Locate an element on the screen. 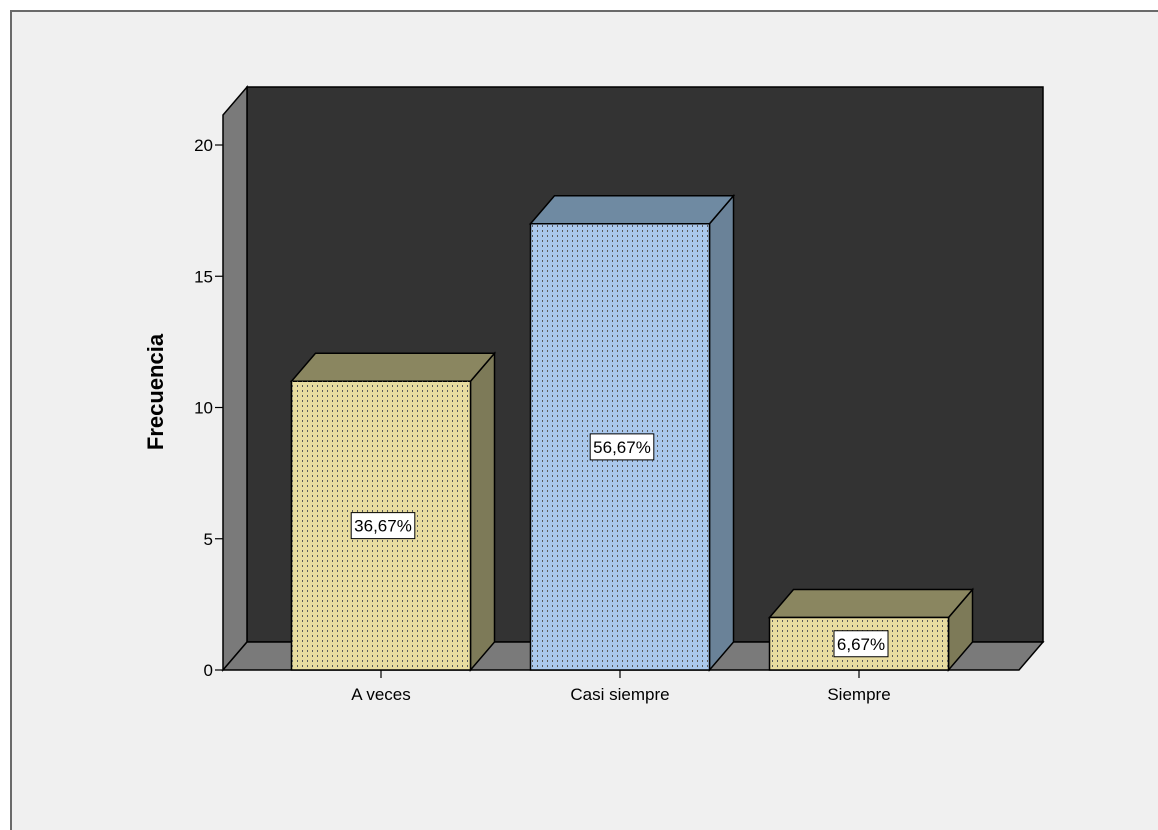  y-tick-label: 15 is located at coordinates (203, 276).